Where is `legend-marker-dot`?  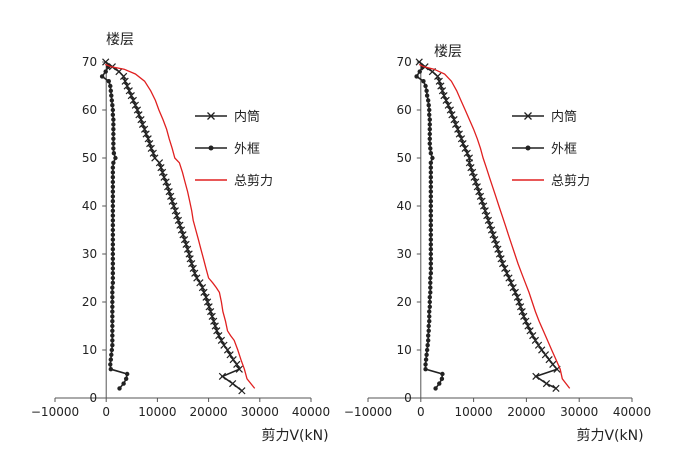 legend-marker-dot is located at coordinates (211, 148).